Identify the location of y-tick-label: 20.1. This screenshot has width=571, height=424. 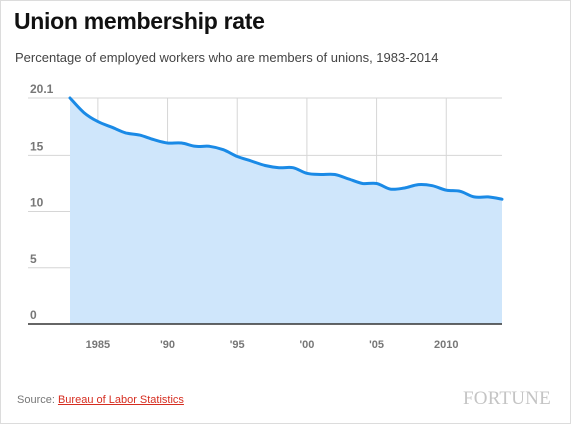
(42, 89).